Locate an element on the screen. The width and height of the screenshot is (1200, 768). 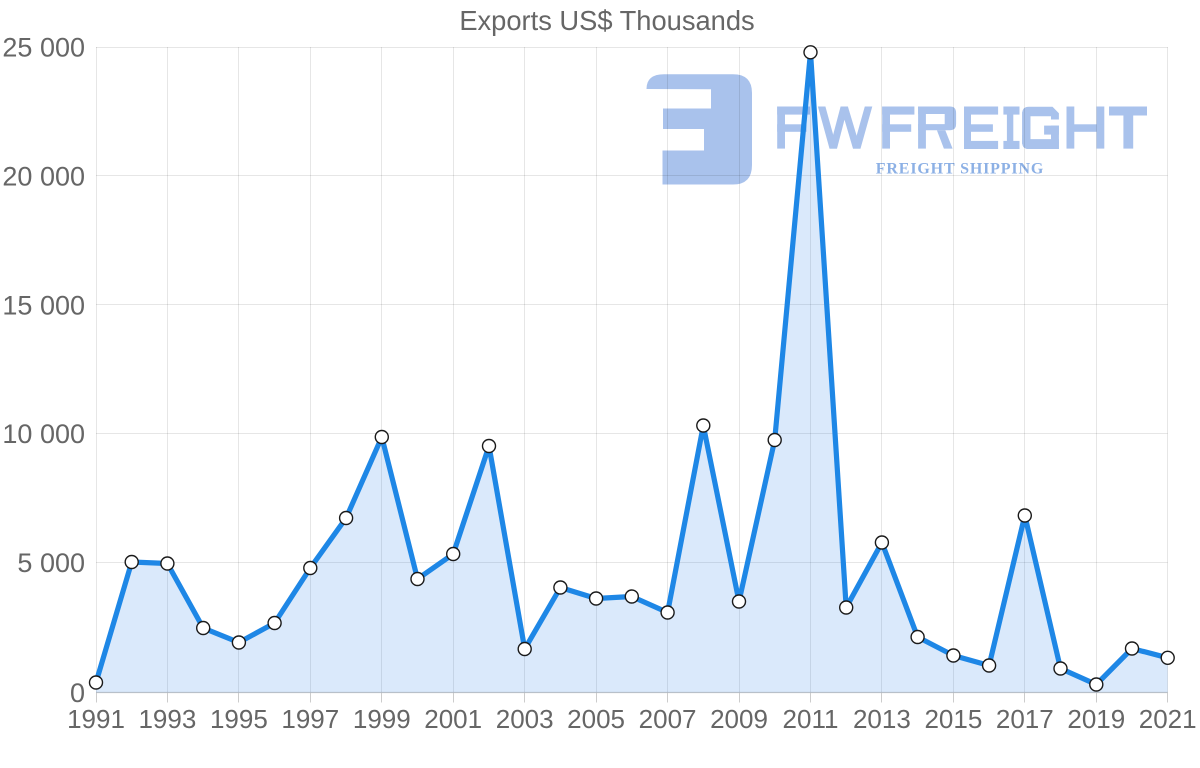
svg-text: 0 is located at coordinates (77, 693).